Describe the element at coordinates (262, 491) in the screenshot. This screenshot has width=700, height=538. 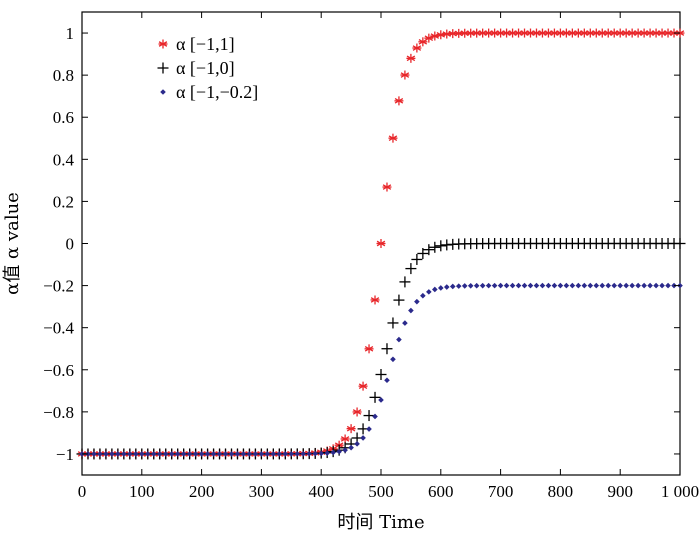
I see `x-tick-label: 300` at that location.